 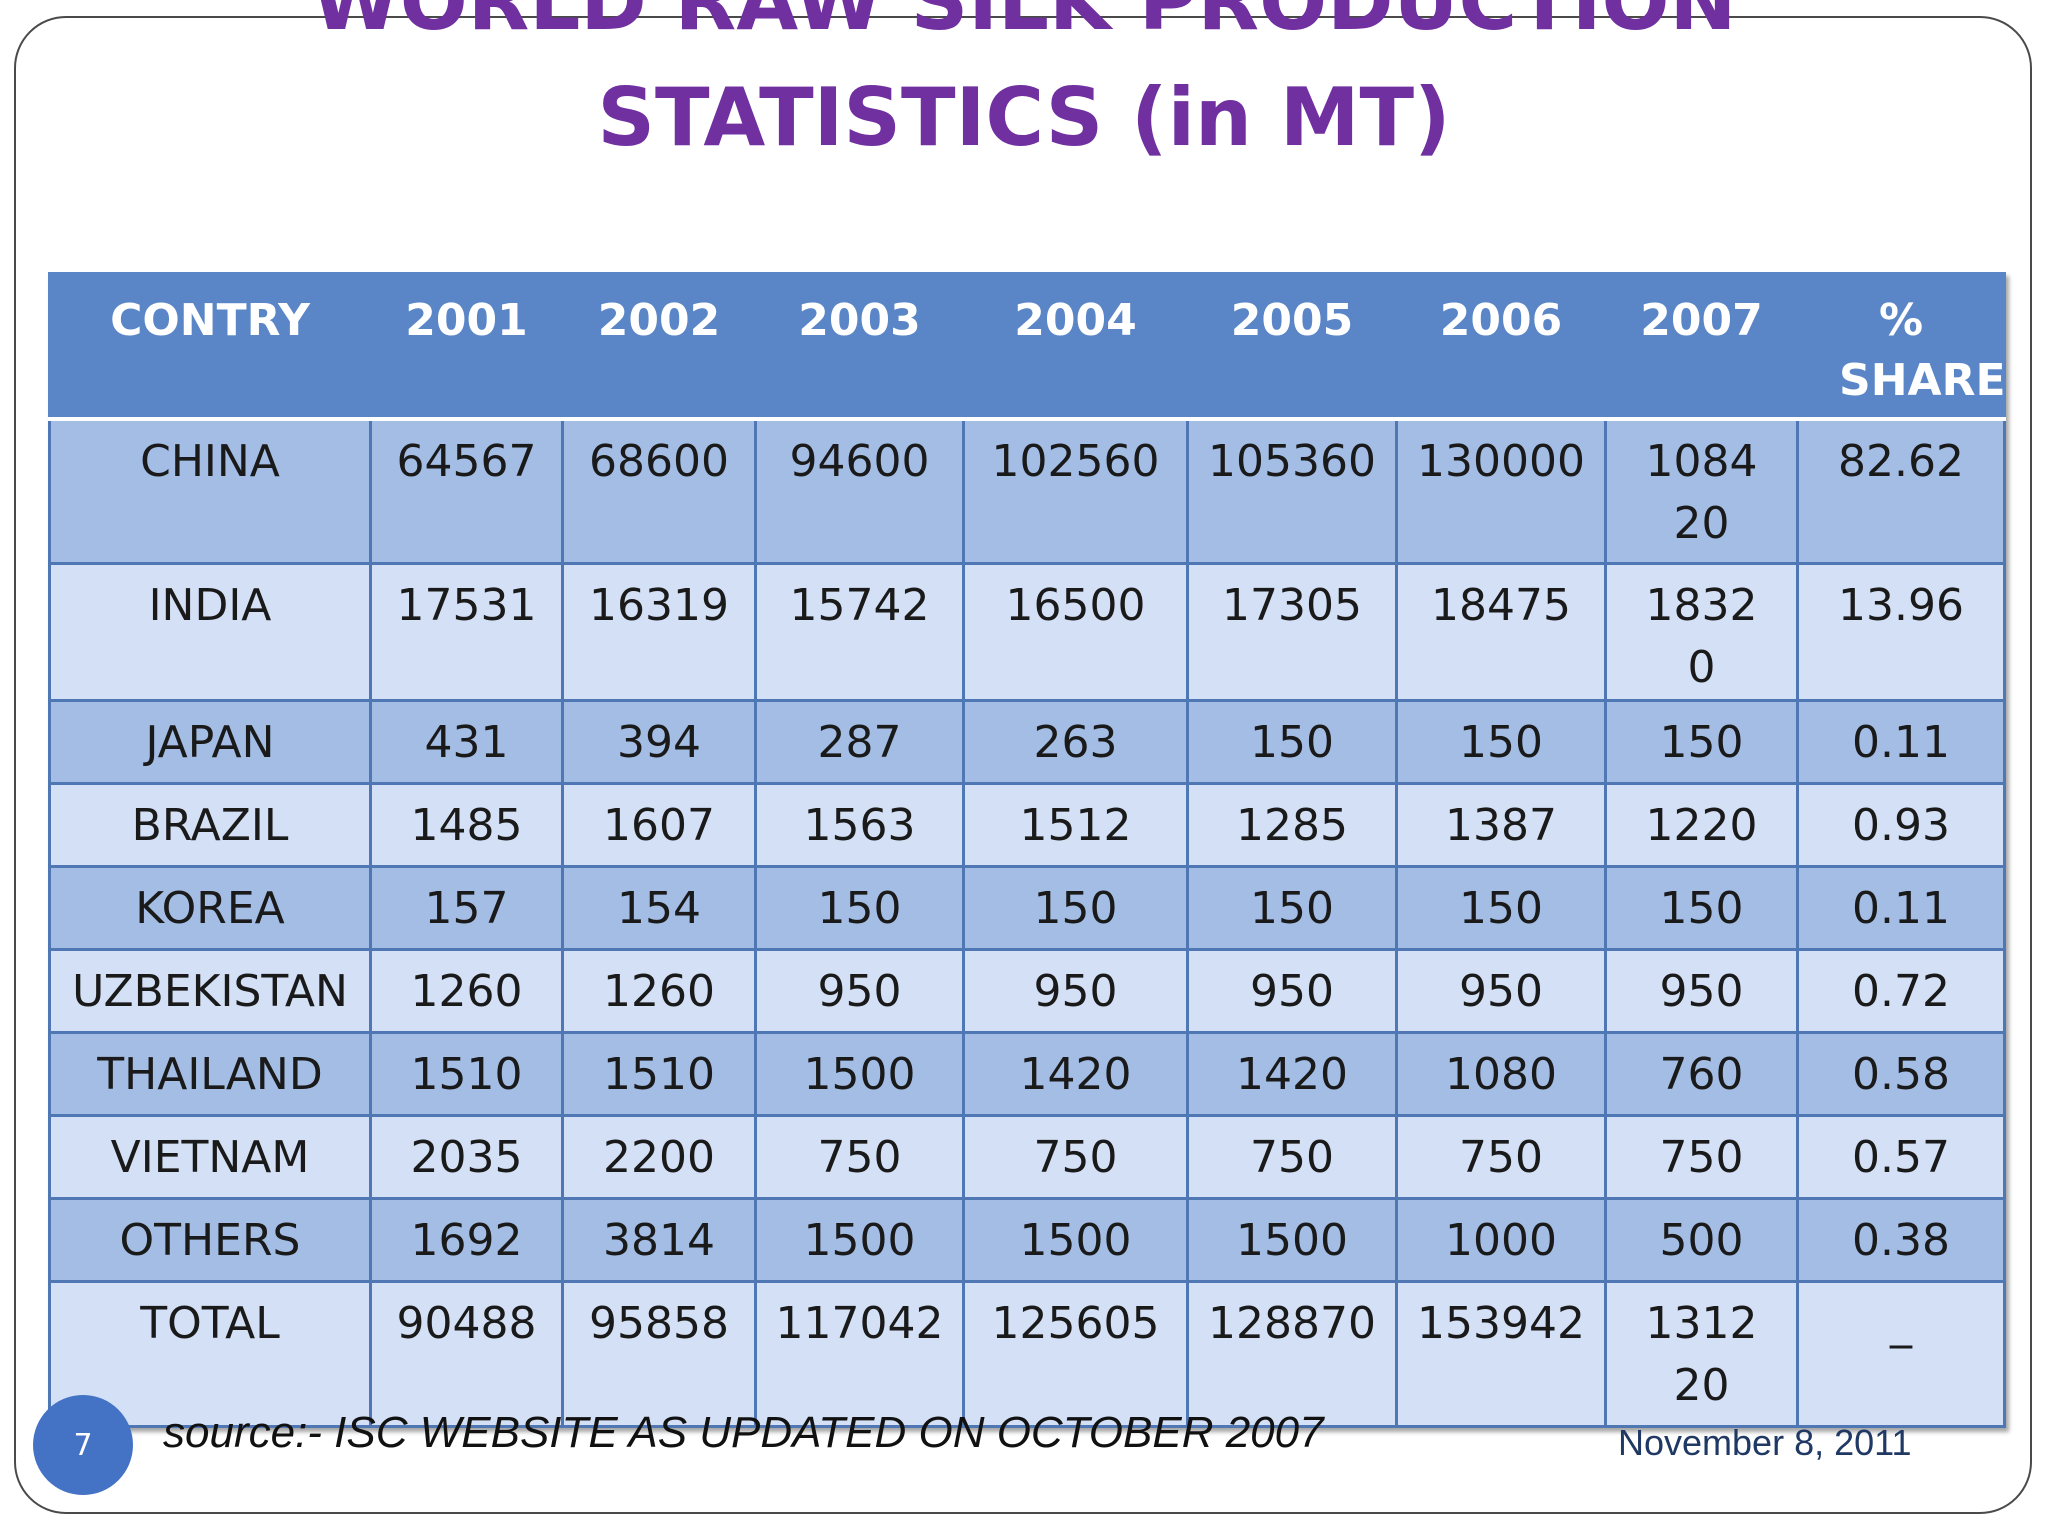 I want to click on value-cell: 1000, so click(x=1501, y=1240).